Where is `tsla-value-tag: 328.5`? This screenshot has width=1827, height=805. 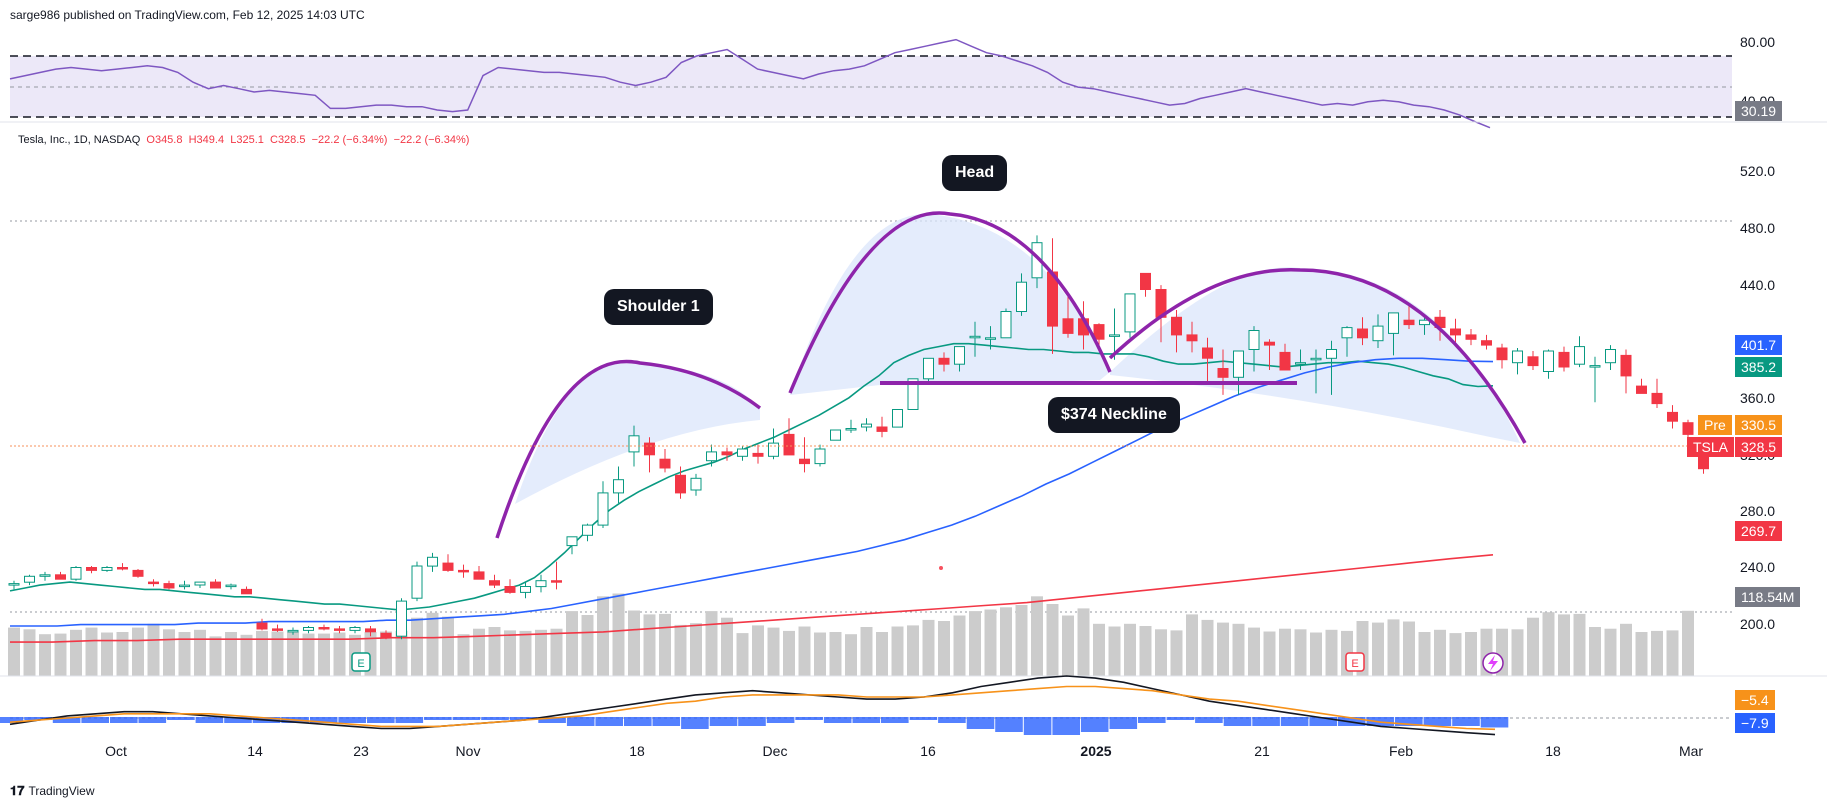
tsla-value-tag: 328.5 is located at coordinates (1759, 447).